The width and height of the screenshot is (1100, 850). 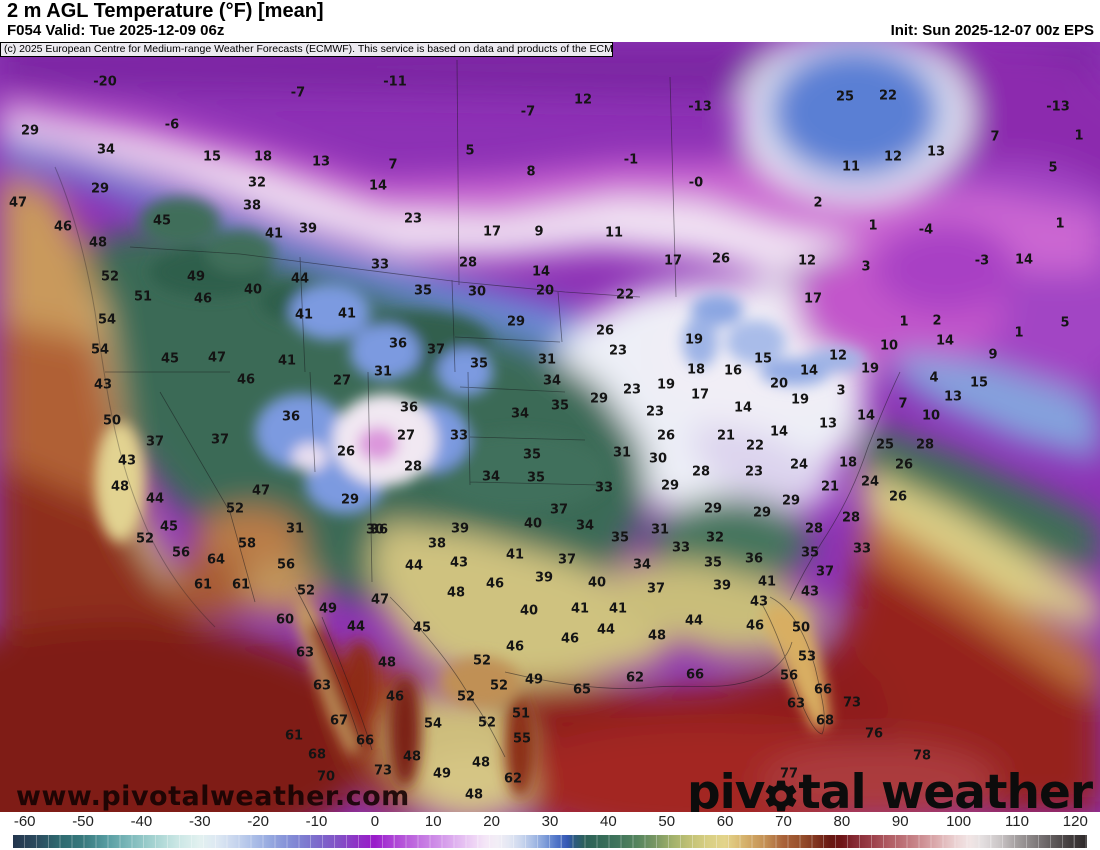 I want to click on temp-label: 18, so click(x=263, y=157).